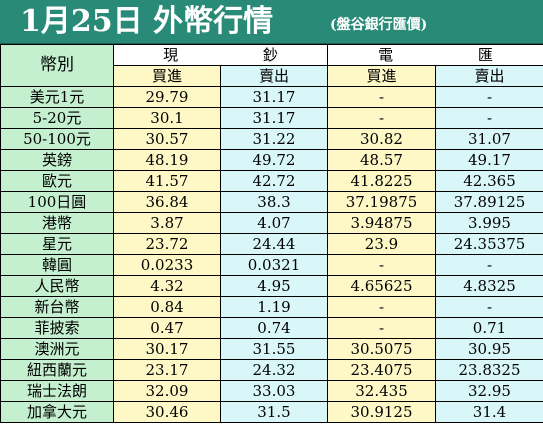 Image resolution: width=543 pixels, height=444 pixels. I want to click on cash-sell-rate: 33.03, so click(274, 391).